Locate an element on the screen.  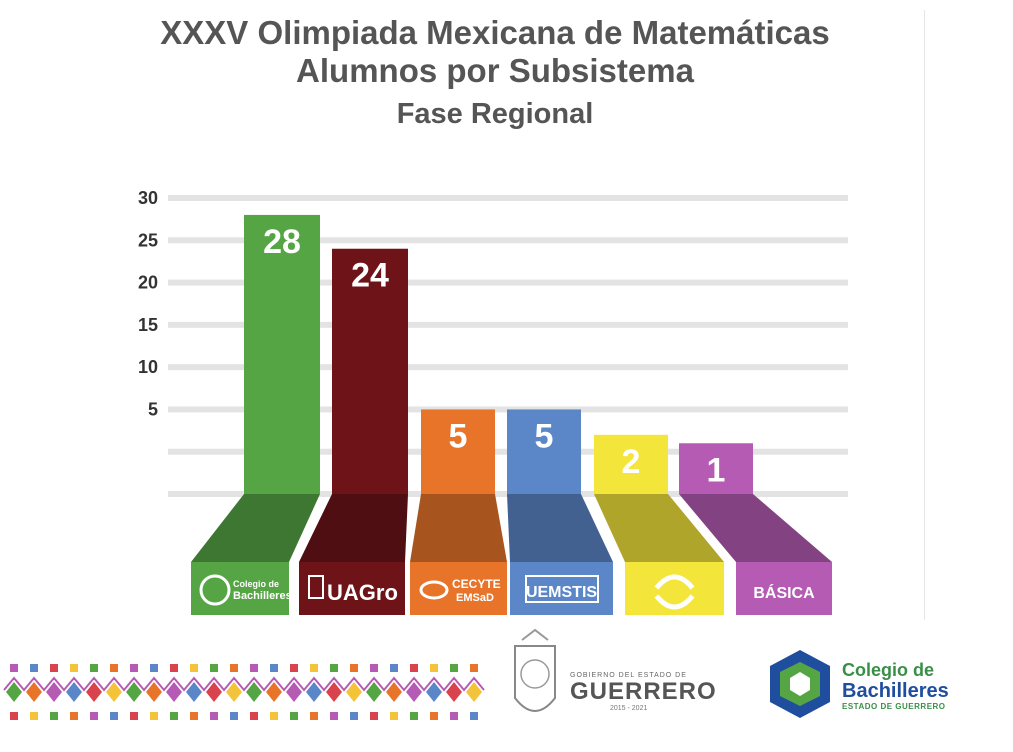
y-tick-label: 25 is located at coordinates (148, 240).